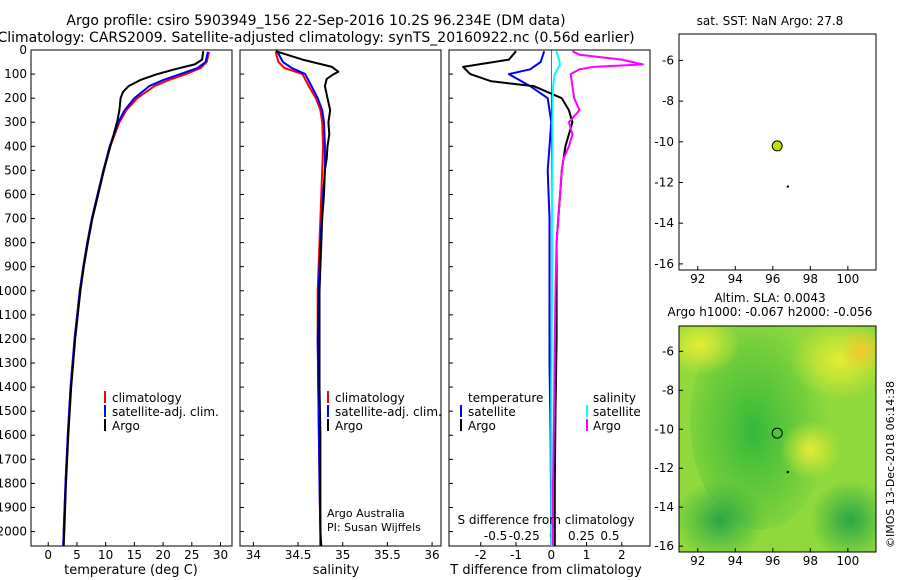 The image size is (900, 580). I want to click on depth-tick-label: 400, so click(15, 146).